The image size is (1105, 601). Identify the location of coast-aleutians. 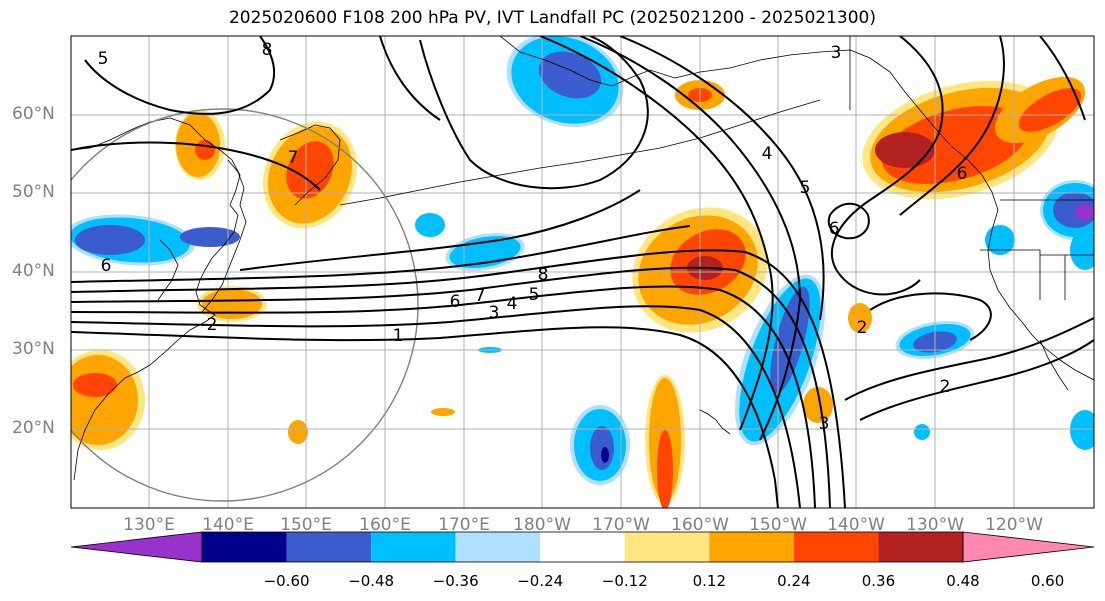
(580, 152).